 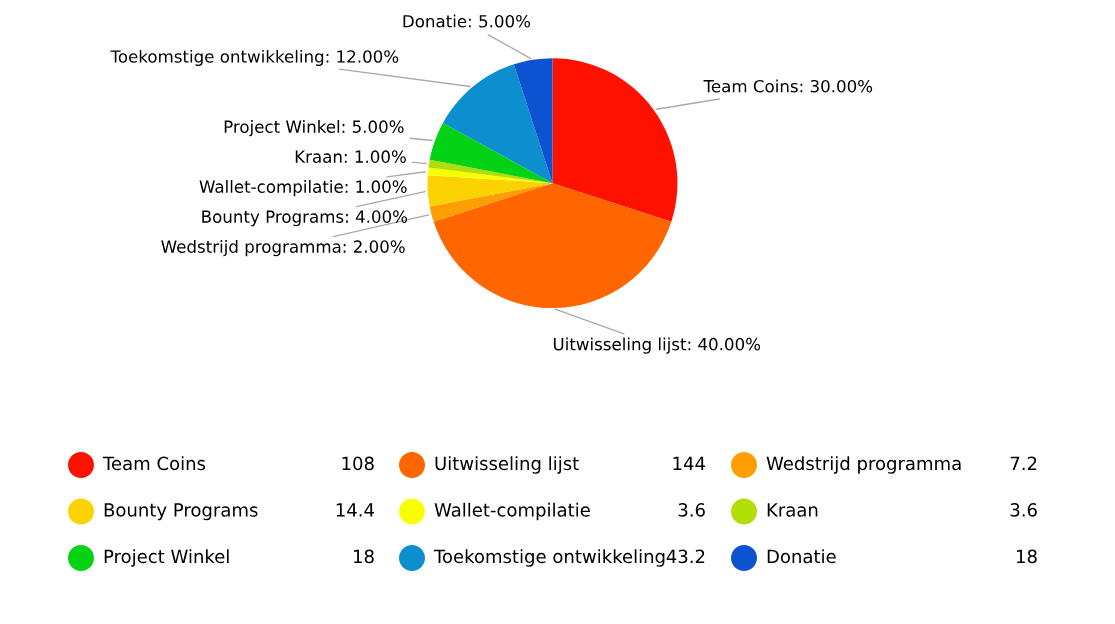 What do you see at coordinates (792, 510) in the screenshot?
I see `legend-label: Kraan` at bounding box center [792, 510].